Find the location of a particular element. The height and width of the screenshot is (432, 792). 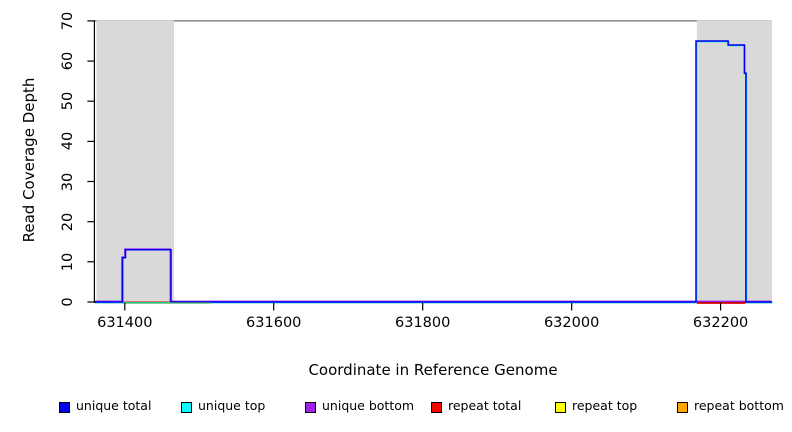

series-unique-bottom-path is located at coordinates (433, 275).